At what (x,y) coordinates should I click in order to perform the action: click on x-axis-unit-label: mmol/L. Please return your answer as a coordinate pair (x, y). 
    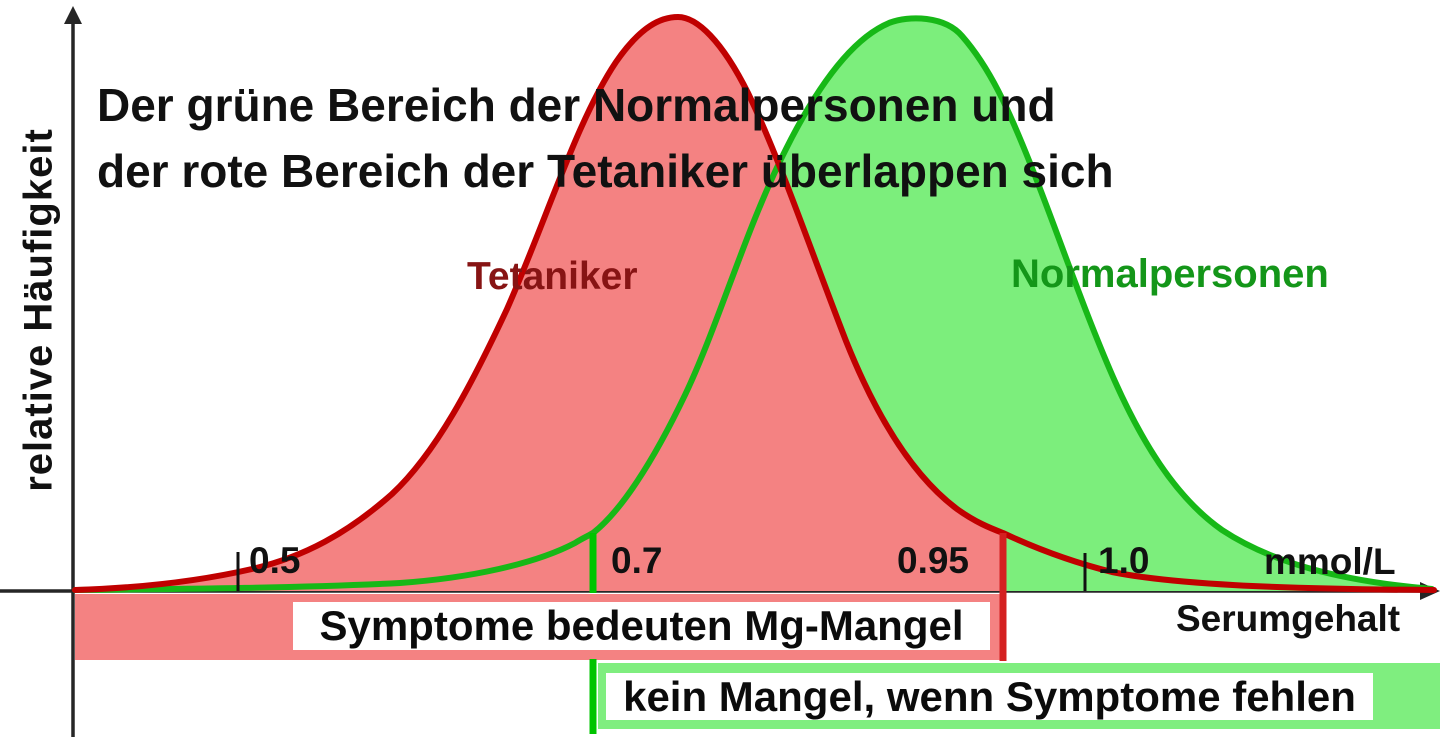
    Looking at the image, I should click on (1330, 561).